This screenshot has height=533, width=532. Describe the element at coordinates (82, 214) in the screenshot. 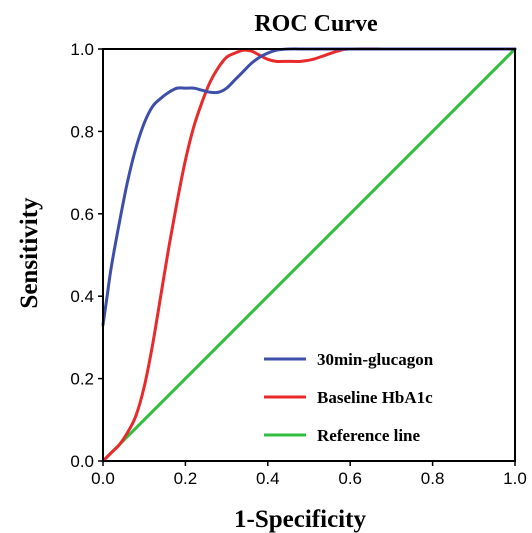

I see `y-tick-label: 0.6` at that location.